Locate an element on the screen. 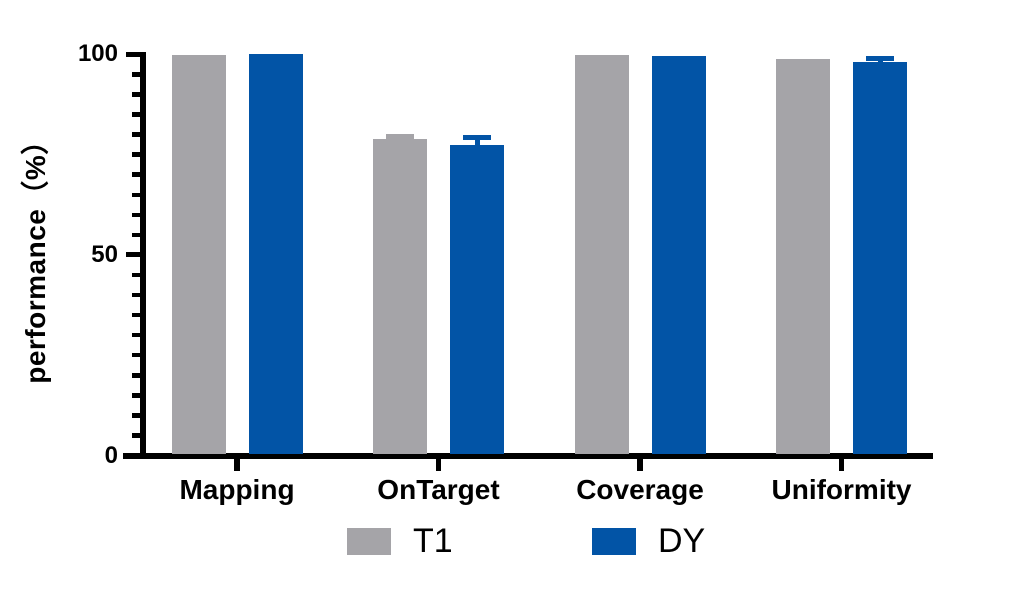 Image resolution: width=1024 pixels, height=591 pixels. legend-item-t1: T1 is located at coordinates (400, 541).